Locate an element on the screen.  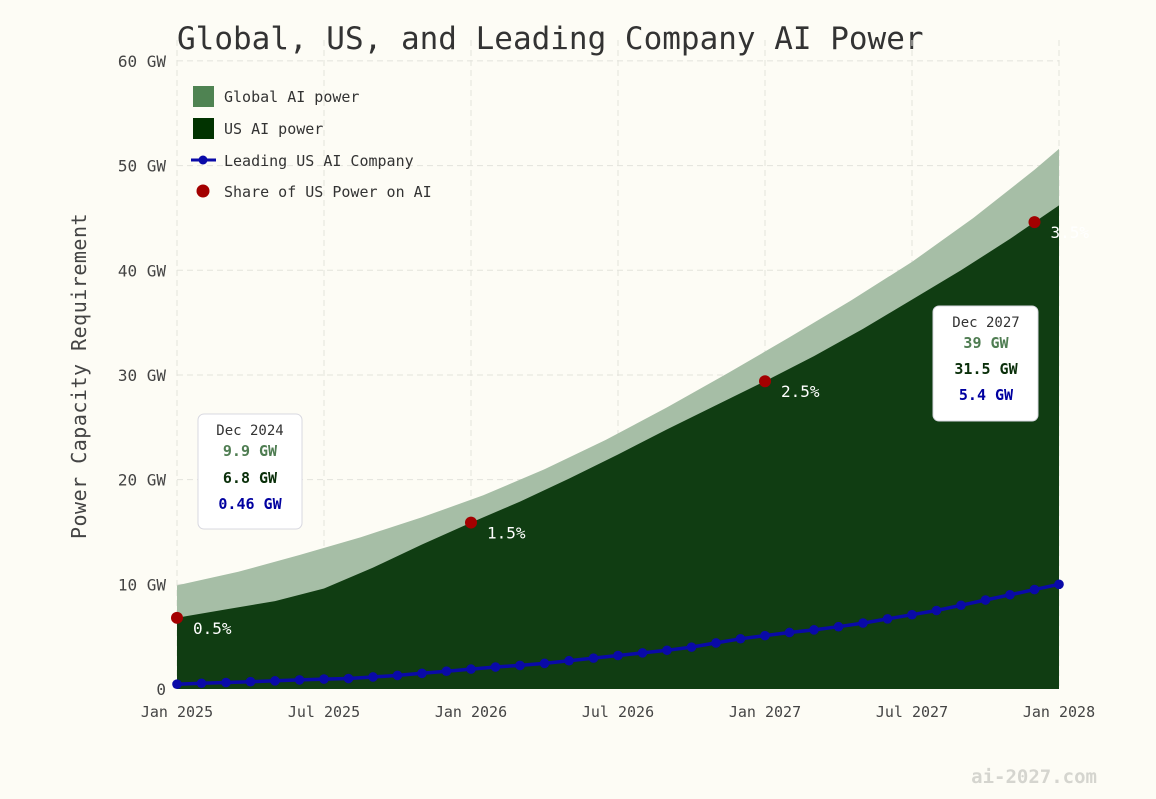
legend-swatch-us is located at coordinates (203, 128).